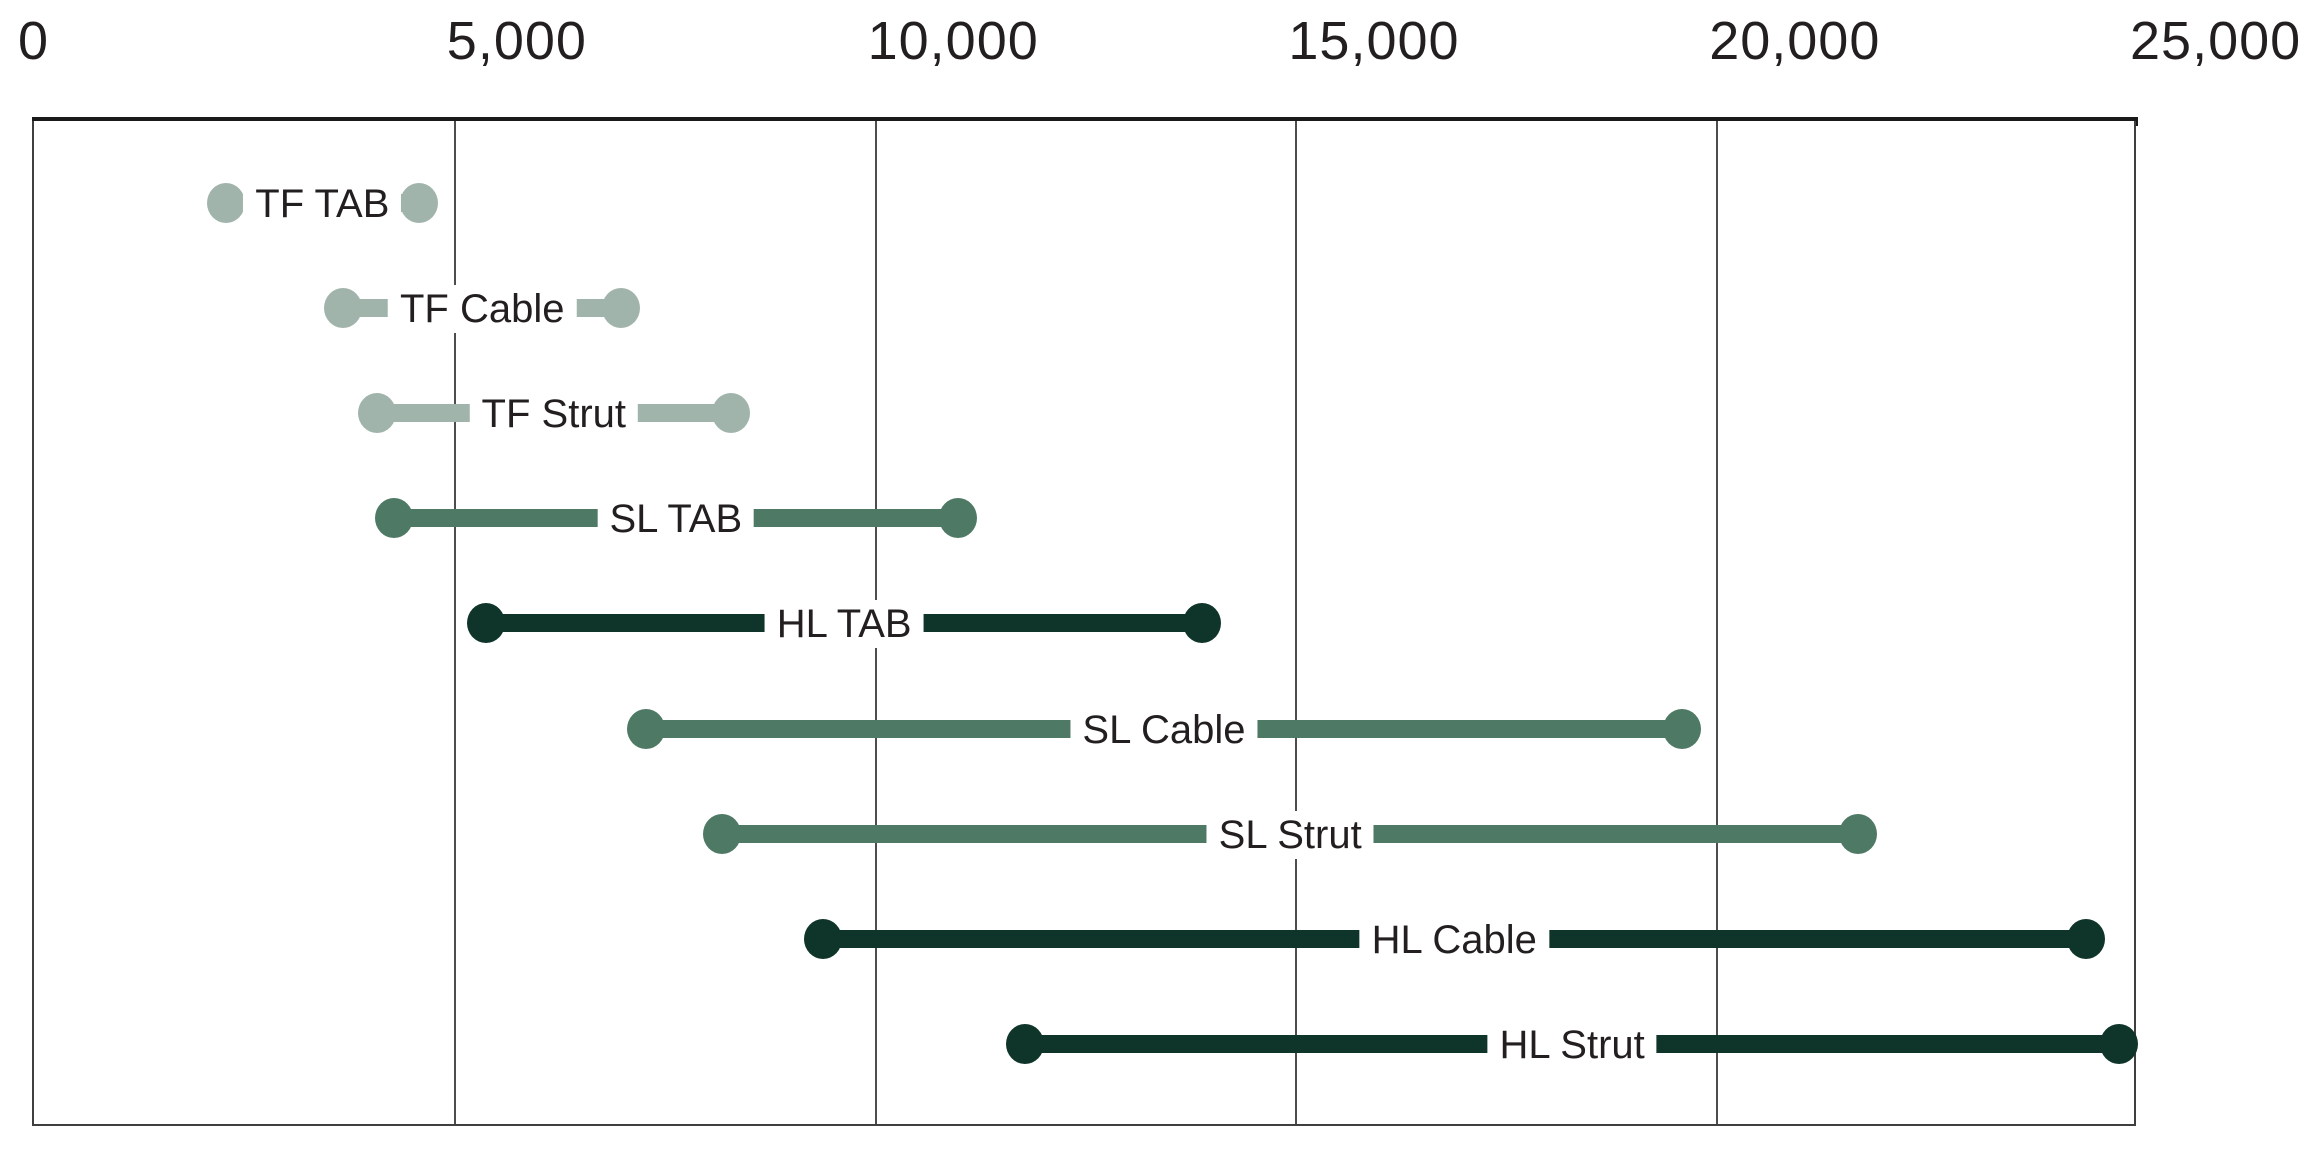  Describe the element at coordinates (1454, 939) in the screenshot. I see `range-label: HL Cable` at that location.